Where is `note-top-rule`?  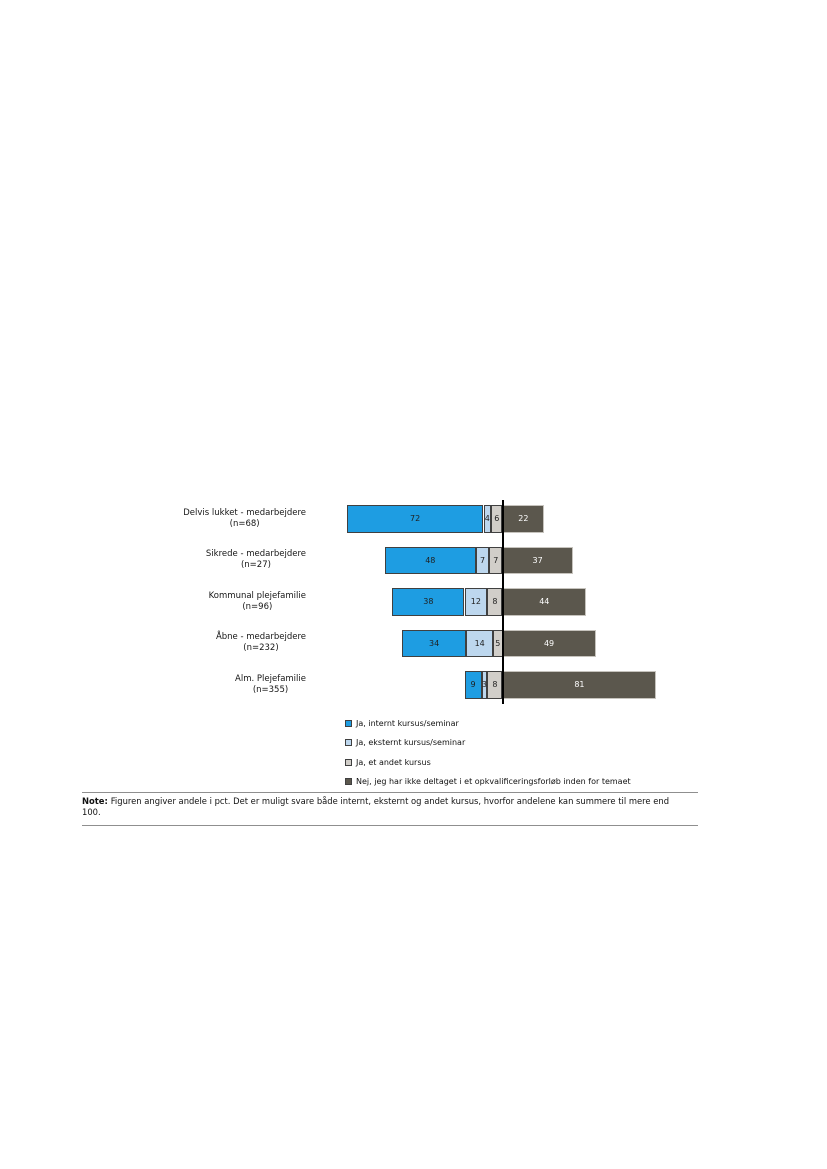
note-top-rule is located at coordinates (390, 792).